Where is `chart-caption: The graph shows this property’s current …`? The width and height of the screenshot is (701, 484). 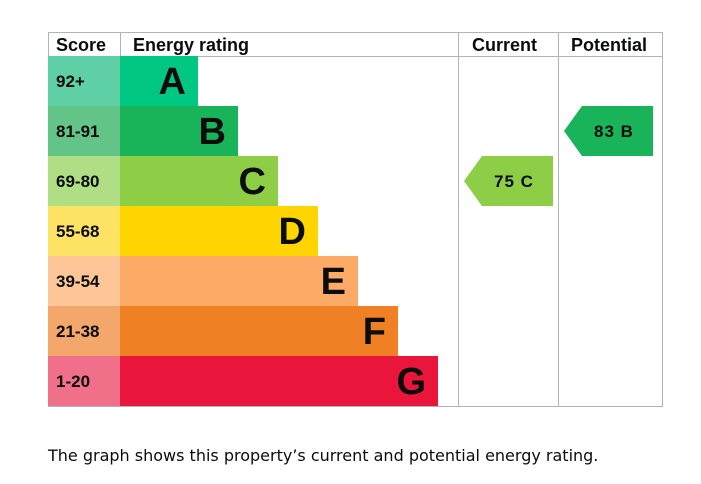 chart-caption: The graph shows this property’s current … is located at coordinates (323, 455).